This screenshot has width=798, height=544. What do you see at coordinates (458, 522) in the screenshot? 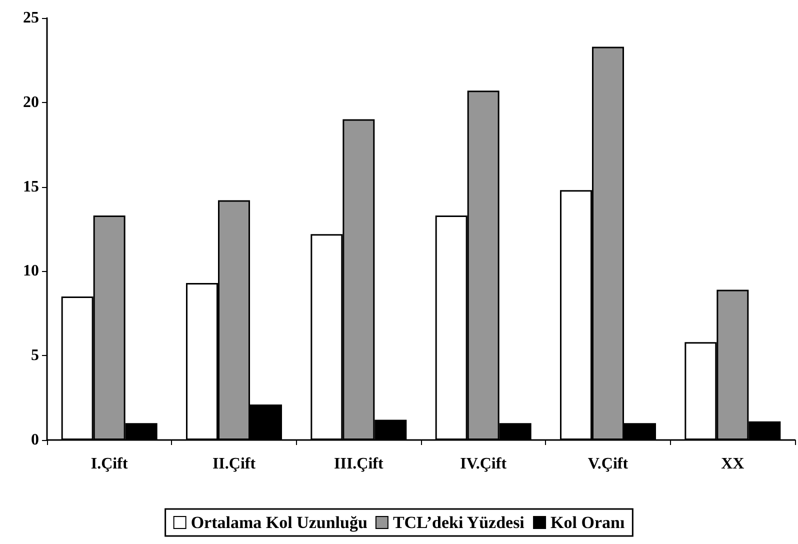
I see `legend-label: TCL’deki Yüzdesi` at bounding box center [458, 522].